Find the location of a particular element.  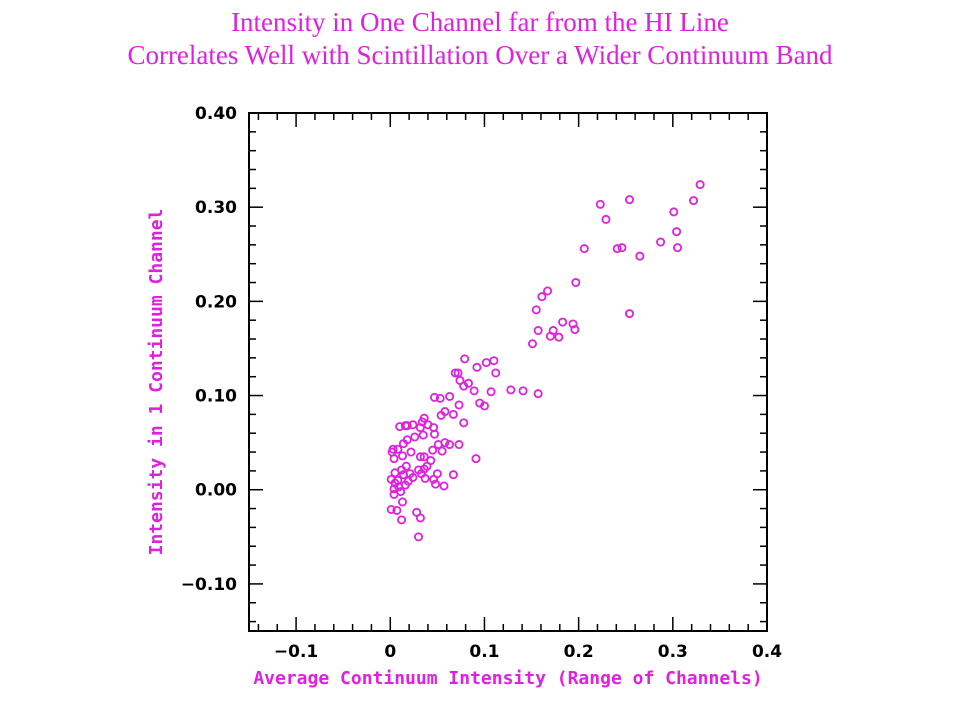

x-tick-label: 0.2 is located at coordinates (579, 652).